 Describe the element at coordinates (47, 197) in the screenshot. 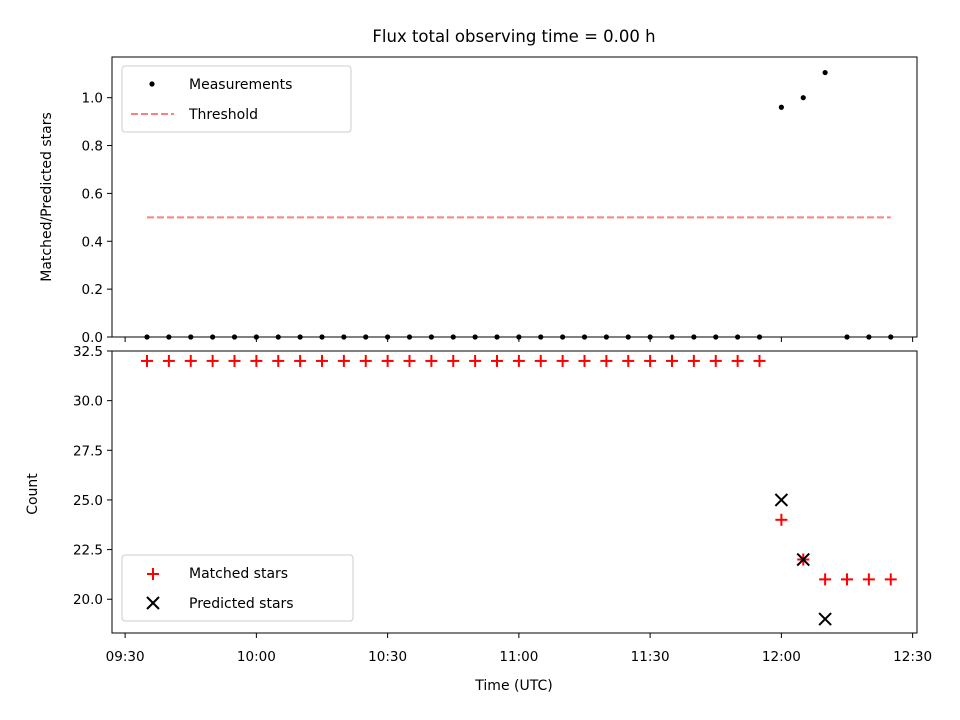

I see `top-y-axis-label: Matched/Predicted stars` at that location.